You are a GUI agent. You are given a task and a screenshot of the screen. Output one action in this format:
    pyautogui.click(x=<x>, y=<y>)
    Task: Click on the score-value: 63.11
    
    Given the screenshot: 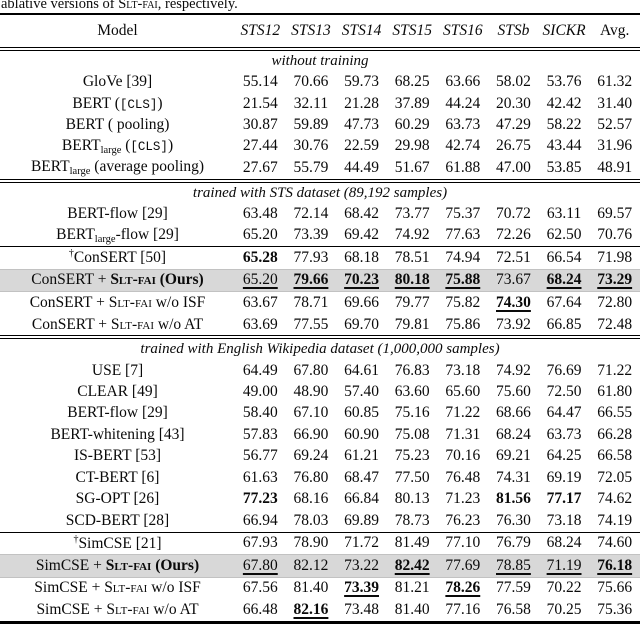 What is the action you would take?
    pyautogui.click(x=564, y=213)
    